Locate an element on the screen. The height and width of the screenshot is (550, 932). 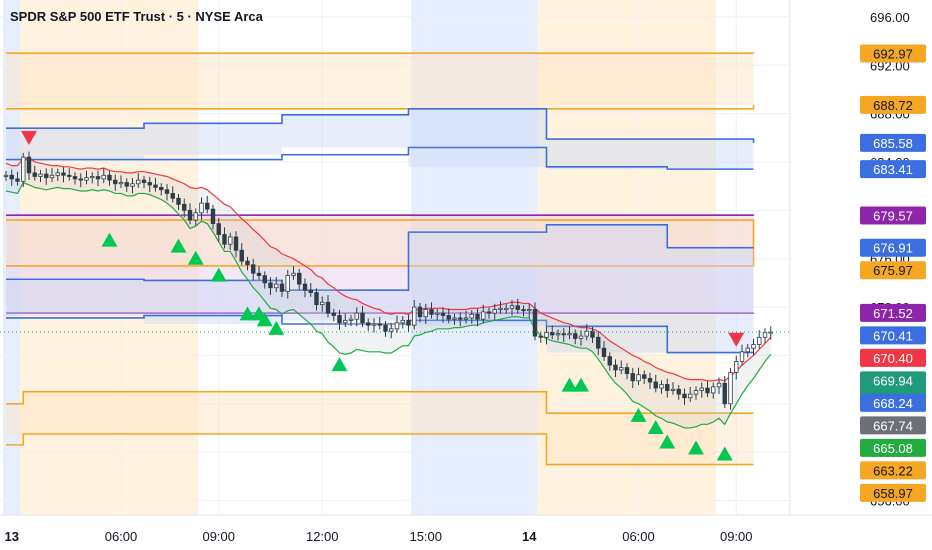
time-axis: 13 06:00 09:00 12:00 15:00 14 06:00 09:00 is located at coordinates (466, 532).